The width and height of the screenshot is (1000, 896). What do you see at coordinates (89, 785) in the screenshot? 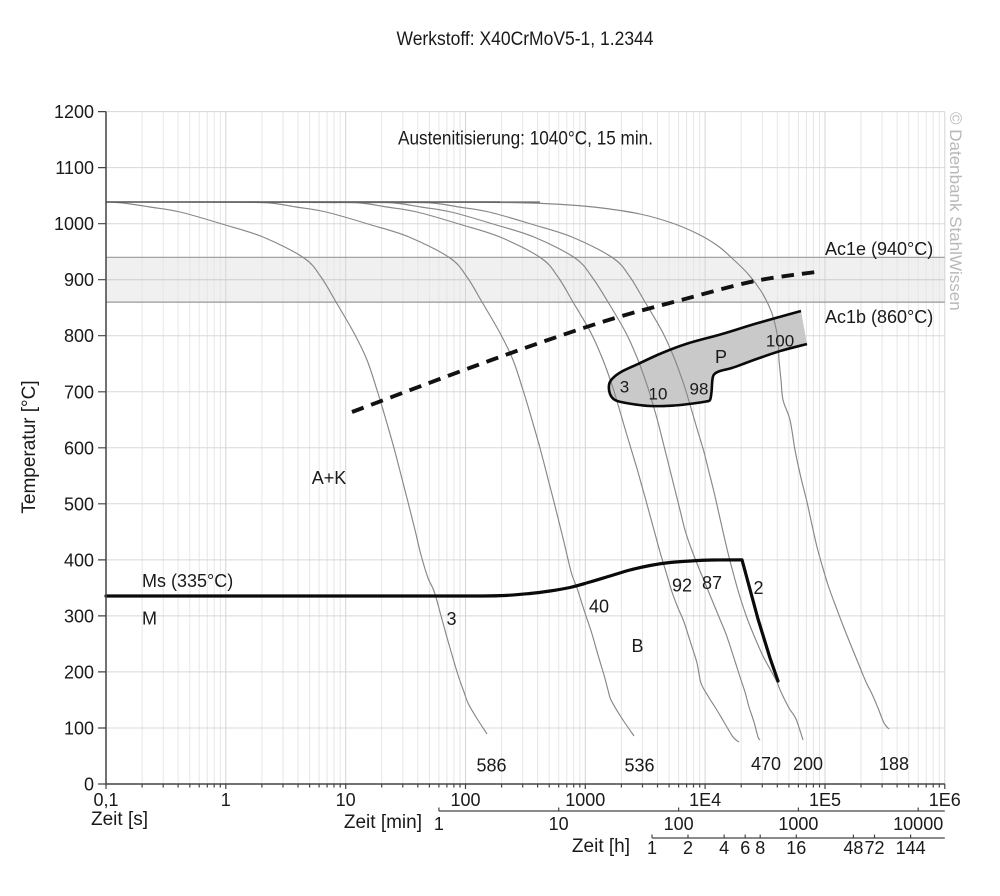
I see `svg-text: 0` at bounding box center [89, 785].